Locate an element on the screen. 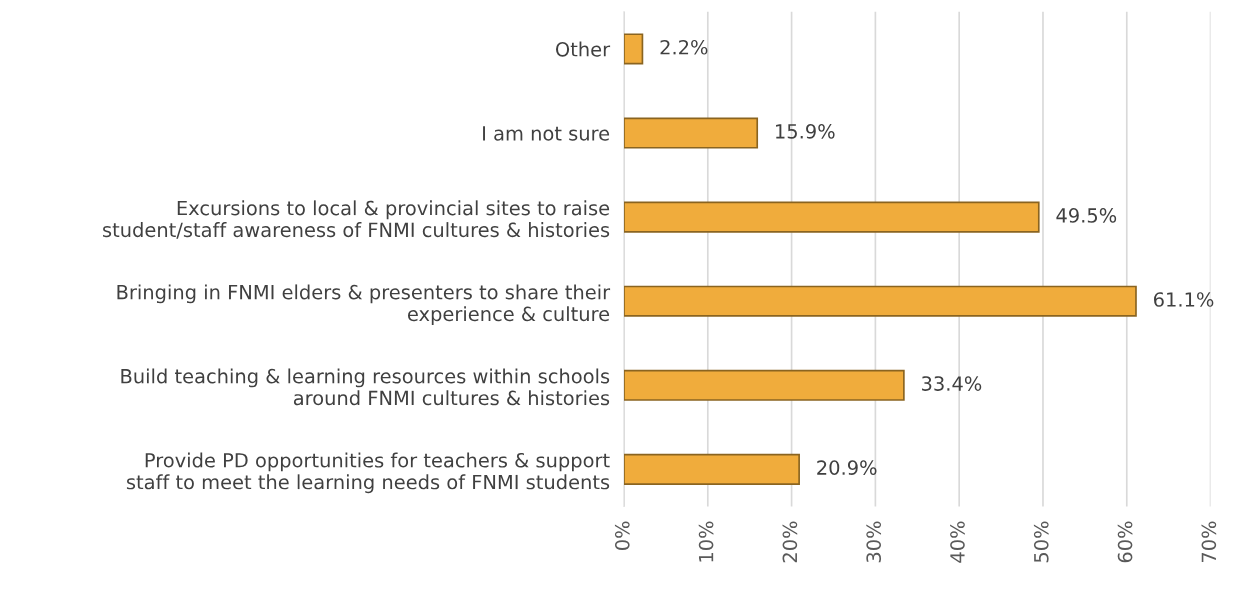 This screenshot has width=1248, height=589. data-label: 33.4% is located at coordinates (952, 383).